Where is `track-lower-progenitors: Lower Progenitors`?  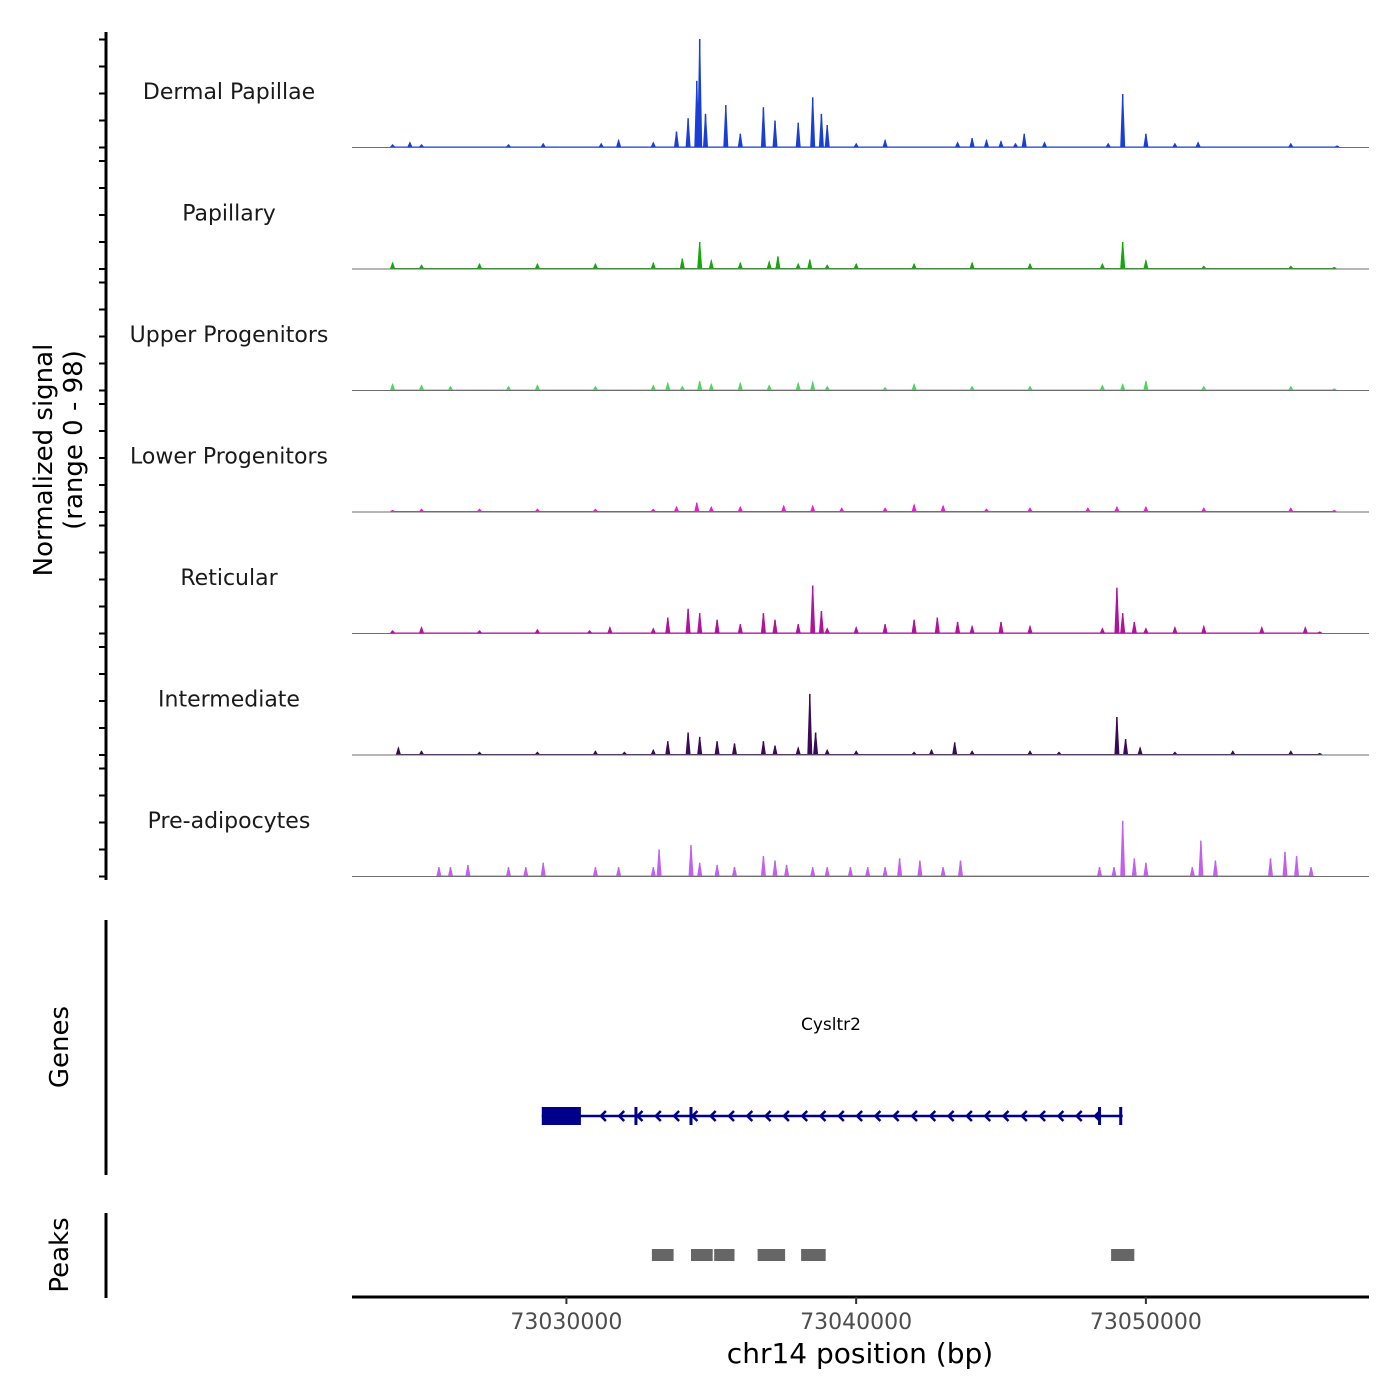
track-lower-progenitors: Lower Progenitors is located at coordinates (749, 479).